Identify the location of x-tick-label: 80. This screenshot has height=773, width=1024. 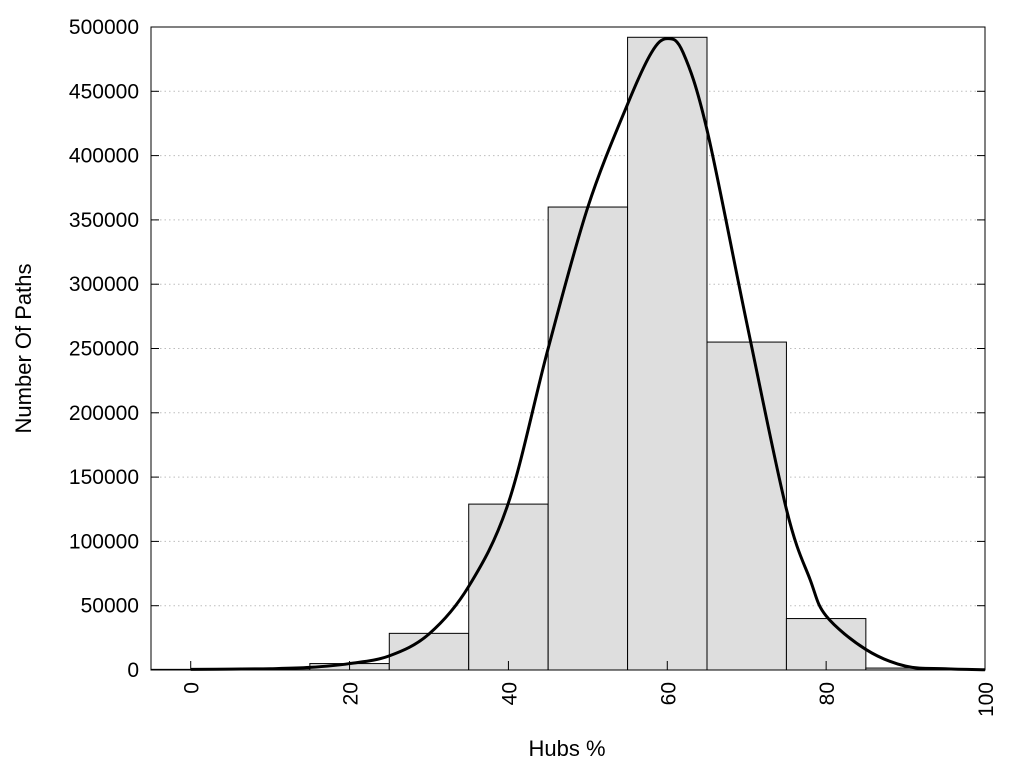
(827, 693).